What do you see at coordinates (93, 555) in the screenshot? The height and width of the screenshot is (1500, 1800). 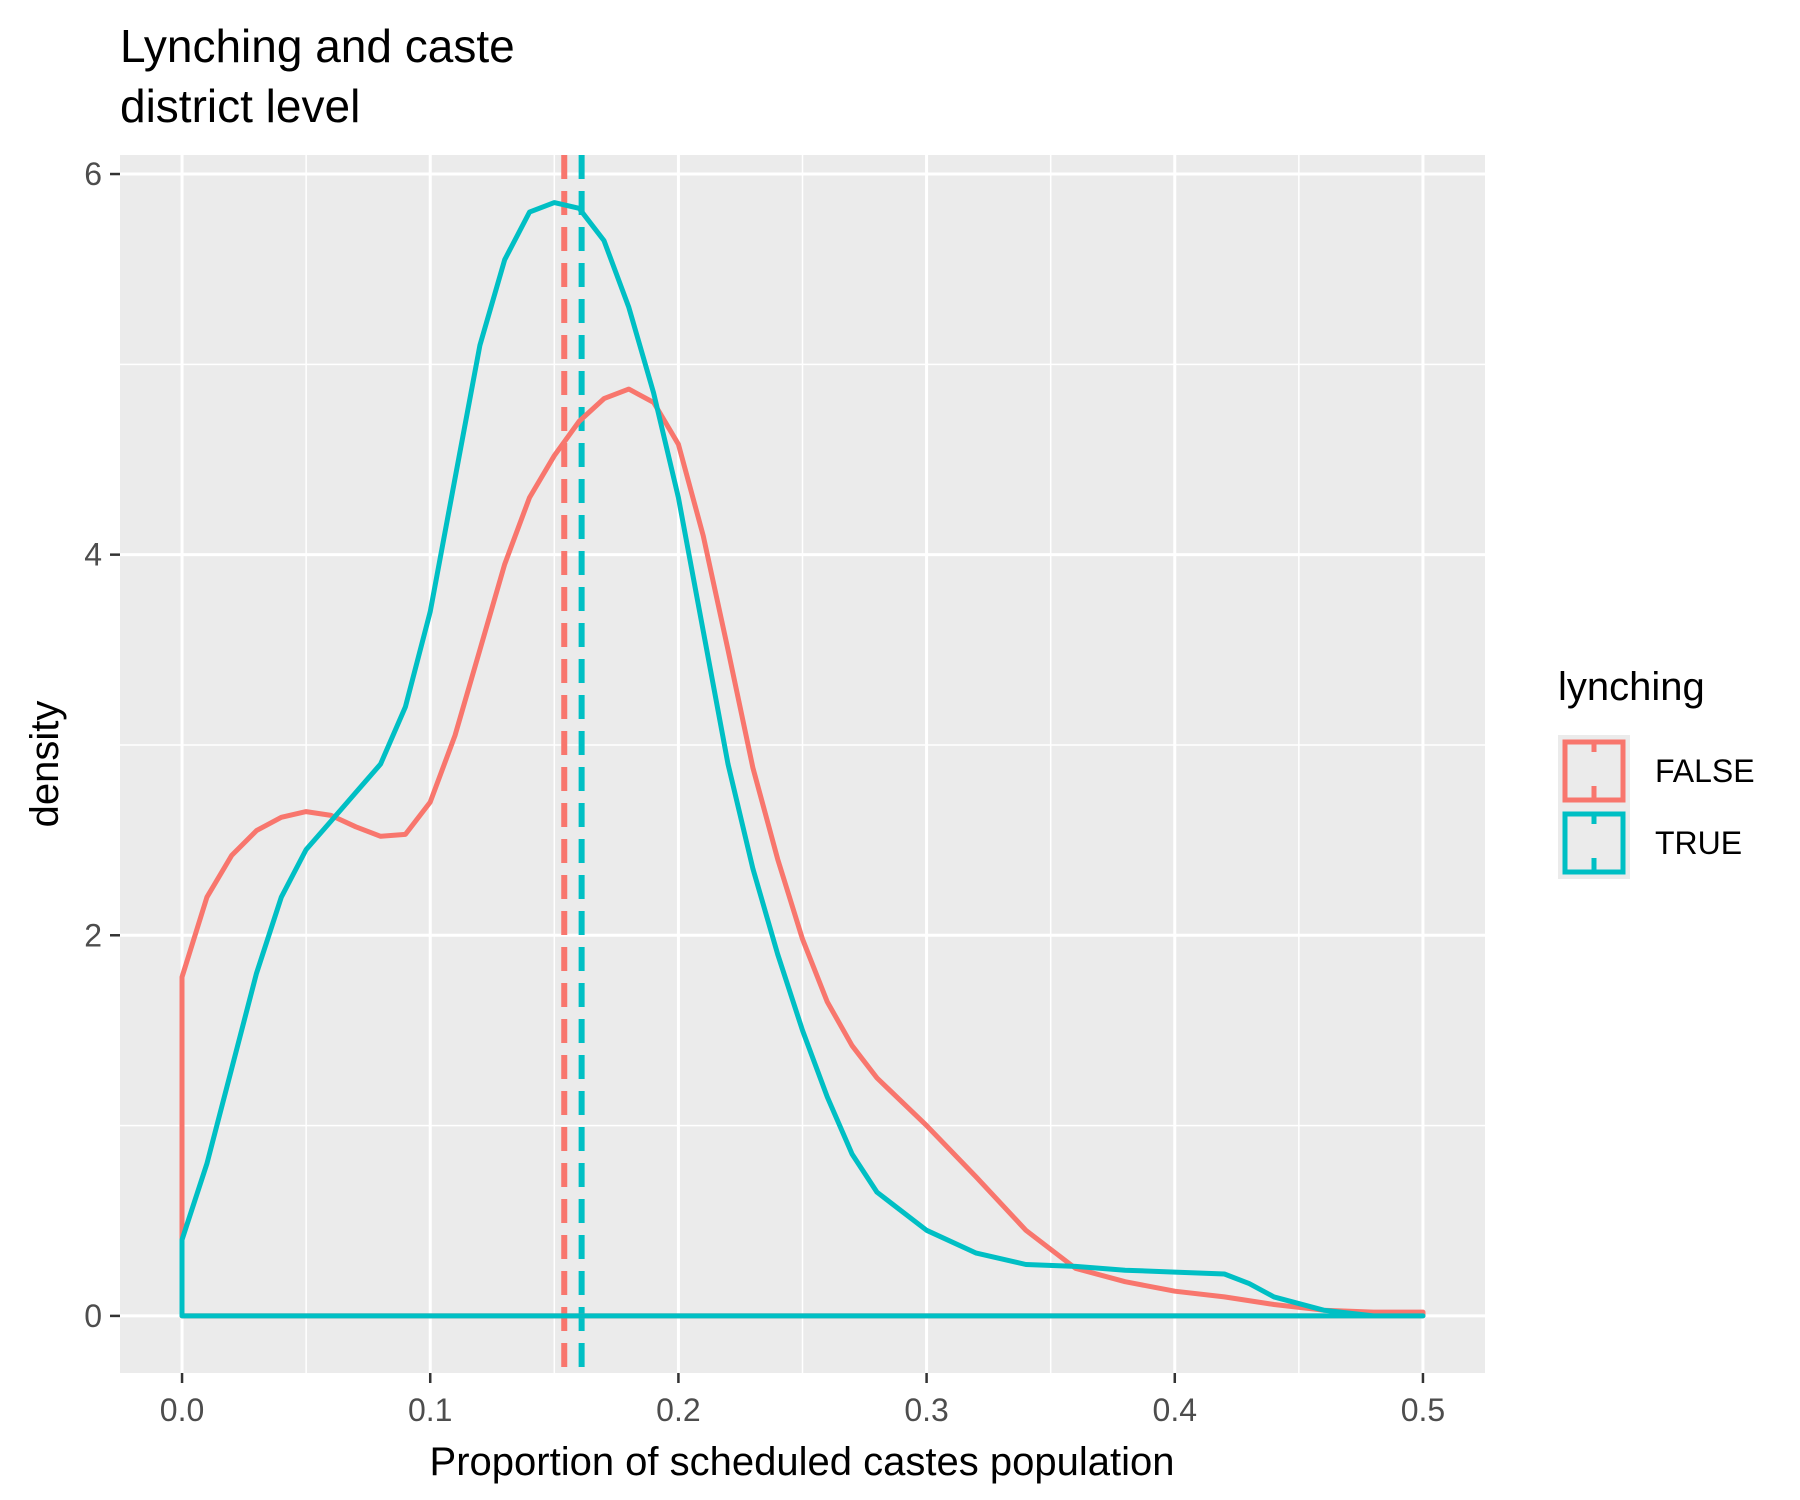 I see `y-tick-label: 4` at bounding box center [93, 555].